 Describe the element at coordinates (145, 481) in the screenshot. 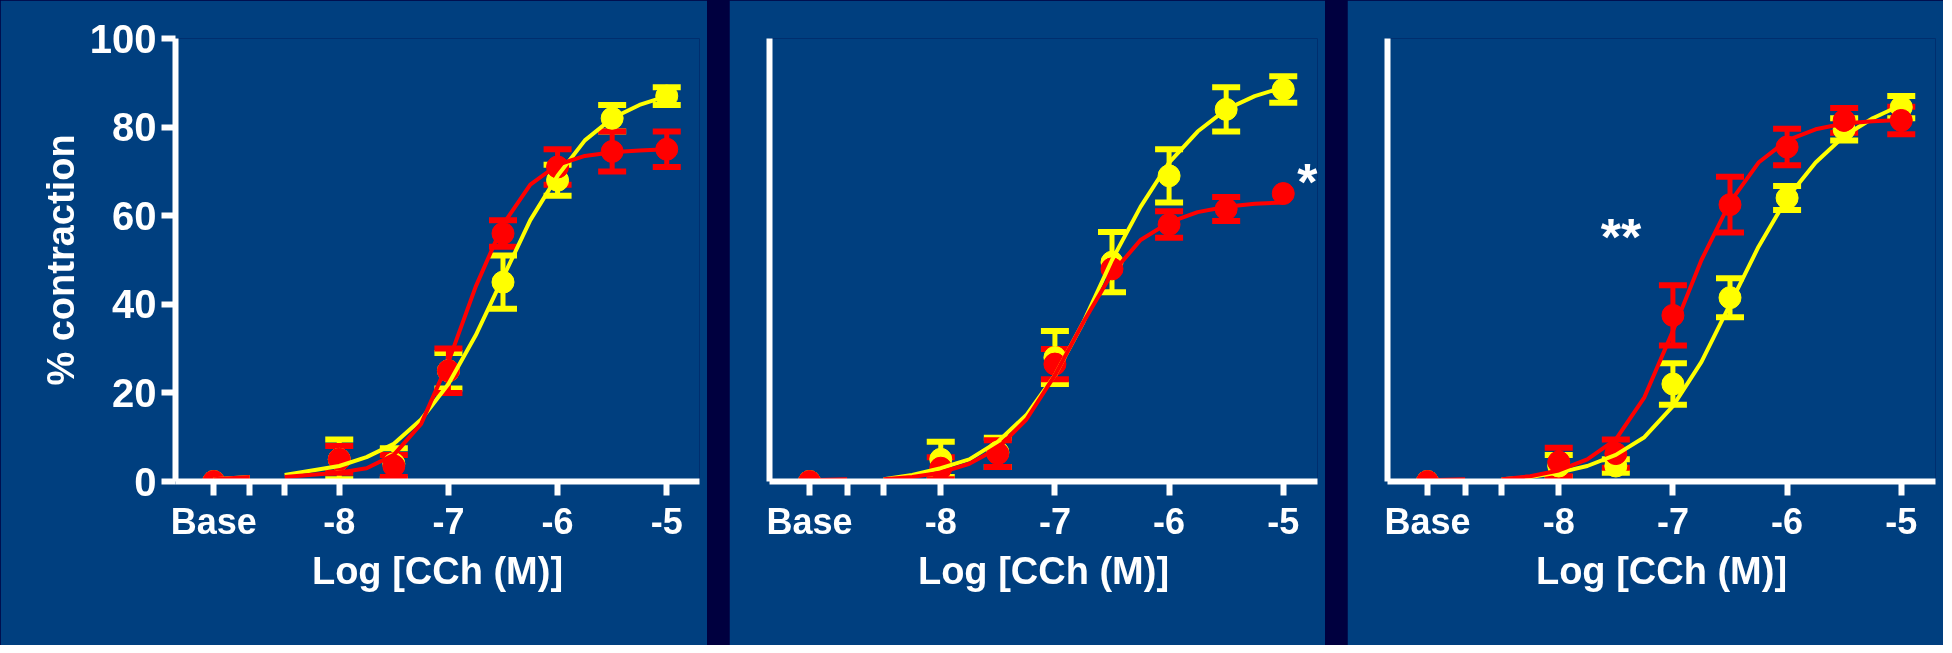

I see `y-tick-label: 0` at that location.